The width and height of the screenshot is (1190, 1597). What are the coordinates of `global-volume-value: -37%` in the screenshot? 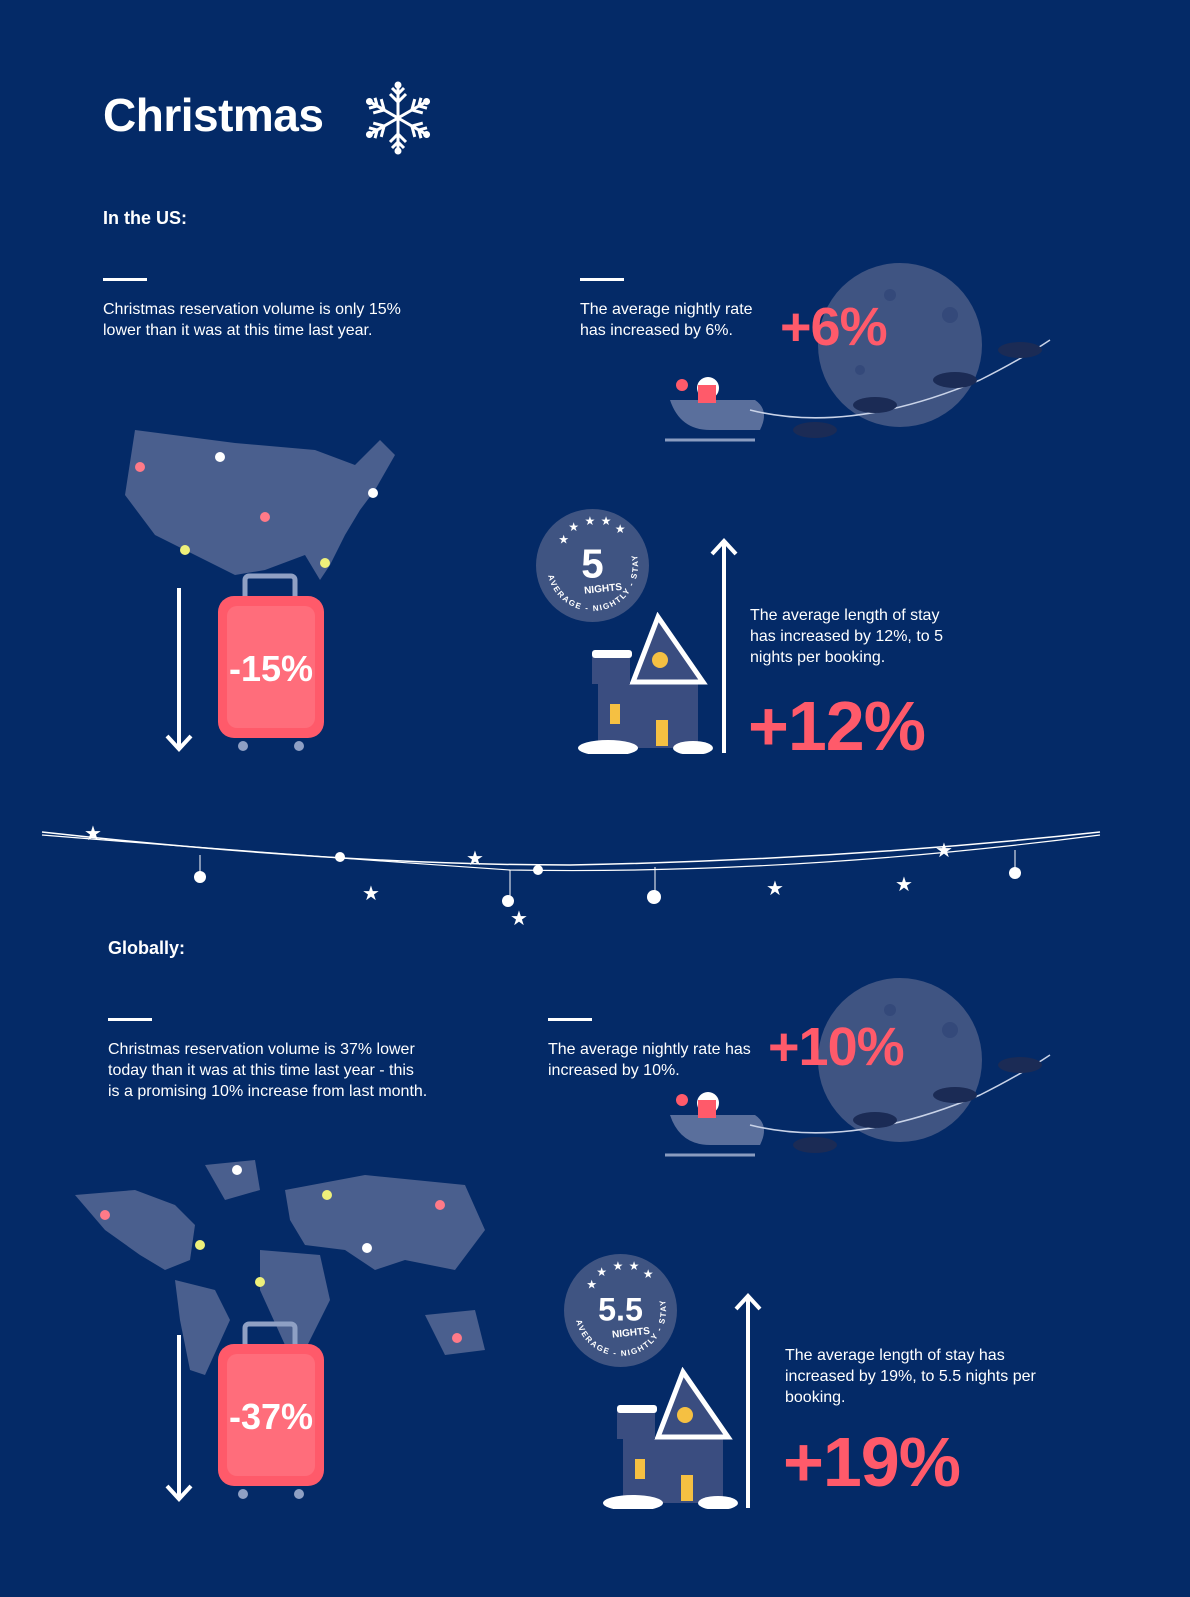 It's located at (271, 1416).